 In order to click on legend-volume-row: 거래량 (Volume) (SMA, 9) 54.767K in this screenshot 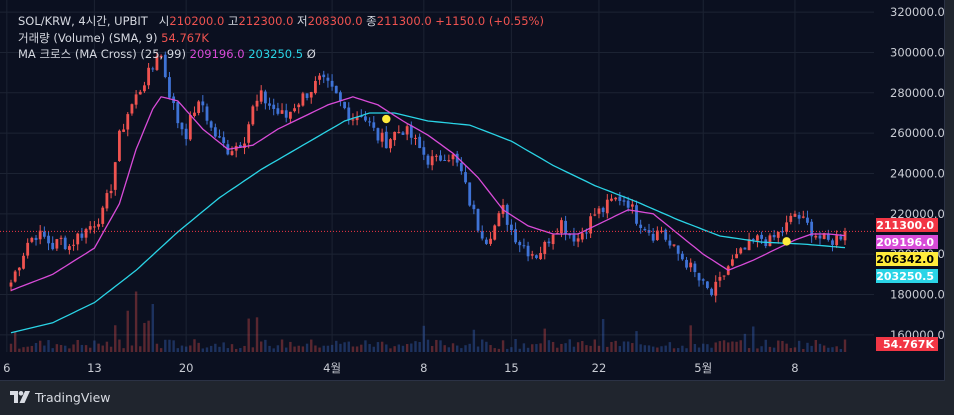, I will do `click(281, 38)`.